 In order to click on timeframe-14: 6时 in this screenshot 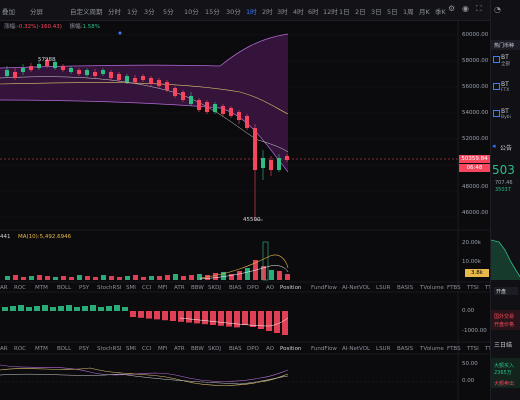, I will do `click(313, 12)`.